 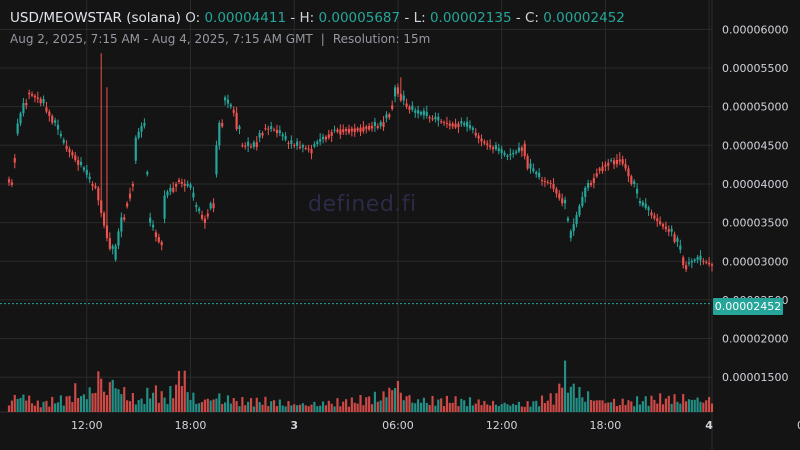 I want to click on close-value: 0.00002452, so click(x=584, y=18).